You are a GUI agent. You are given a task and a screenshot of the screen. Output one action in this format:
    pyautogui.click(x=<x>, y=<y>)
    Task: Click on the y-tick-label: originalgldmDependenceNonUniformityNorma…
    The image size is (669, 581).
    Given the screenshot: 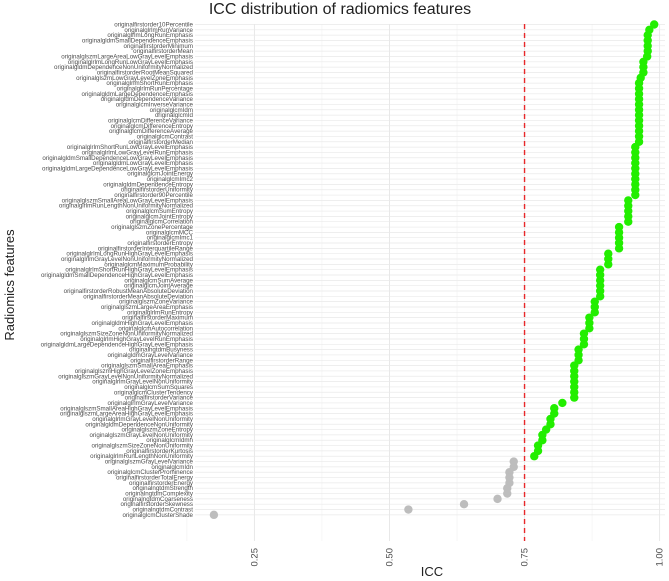 What is the action you would take?
    pyautogui.click(x=123, y=67)
    